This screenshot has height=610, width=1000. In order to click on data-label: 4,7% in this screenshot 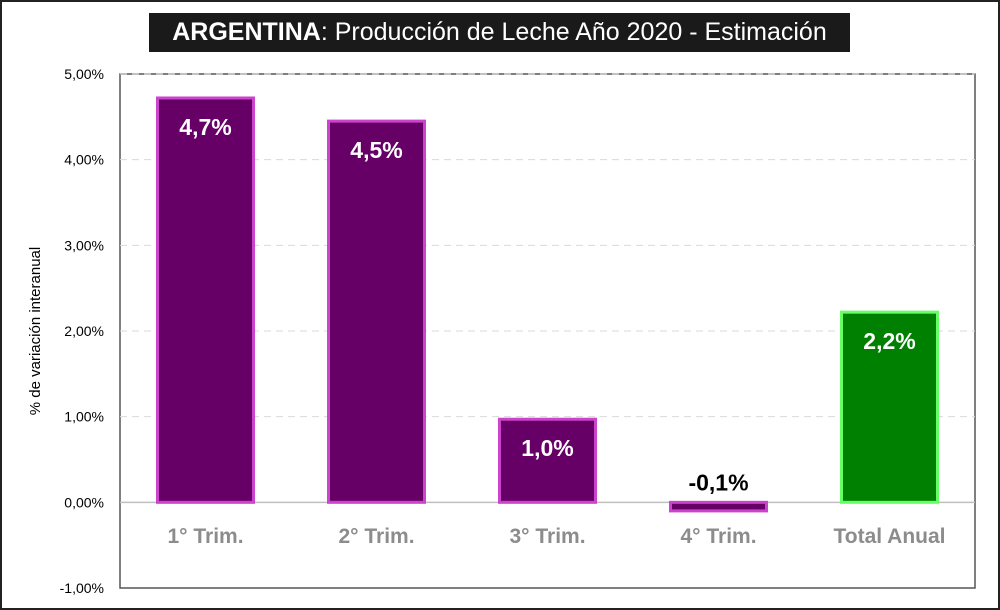, I will do `click(205, 127)`.